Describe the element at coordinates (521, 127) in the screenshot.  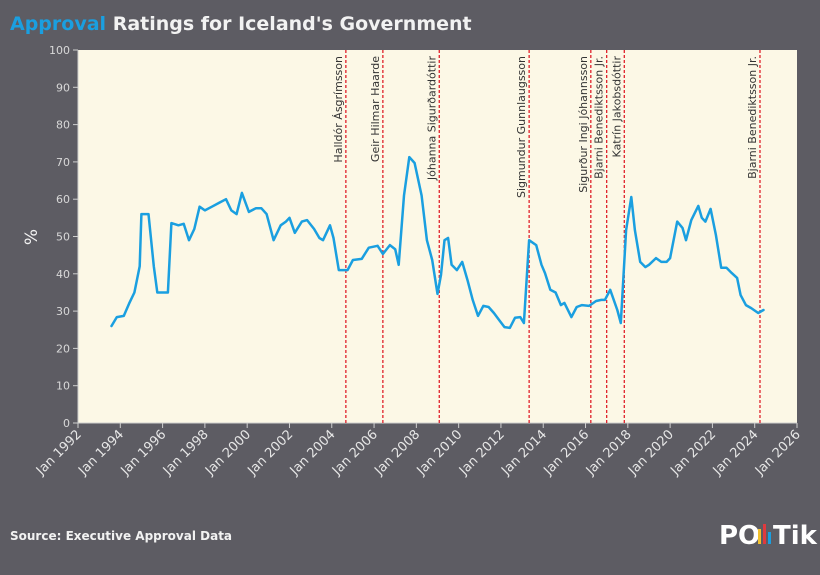
I see `annotation-label: Sigmundur Gunnlaugsson` at that location.